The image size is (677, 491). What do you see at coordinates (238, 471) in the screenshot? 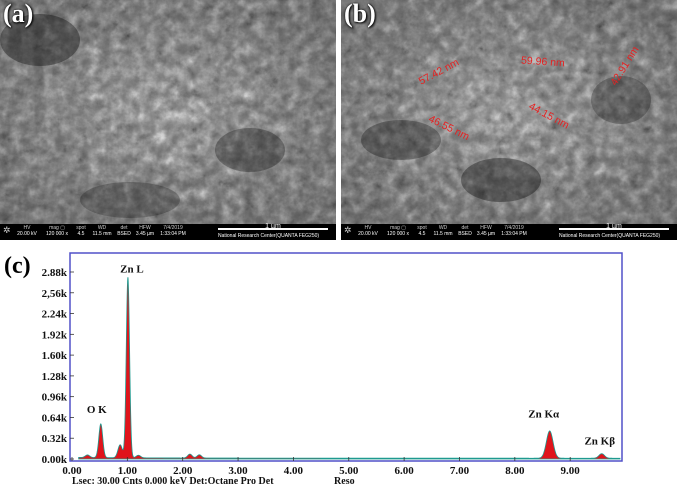
I see `x-tick-label: 3.00` at bounding box center [238, 471].